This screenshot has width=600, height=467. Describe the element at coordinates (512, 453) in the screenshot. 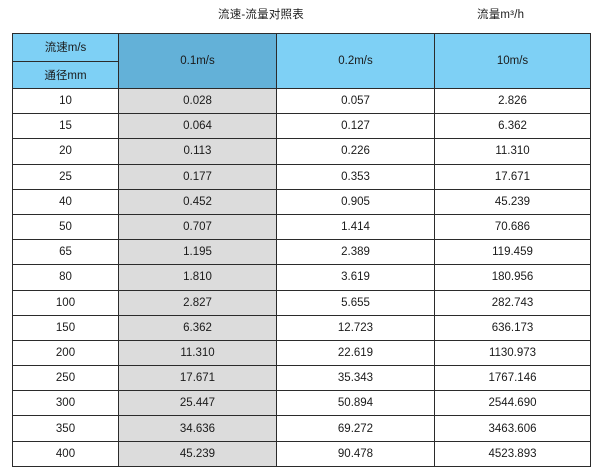

I see `cell-flow-10: 4523.893` at that location.